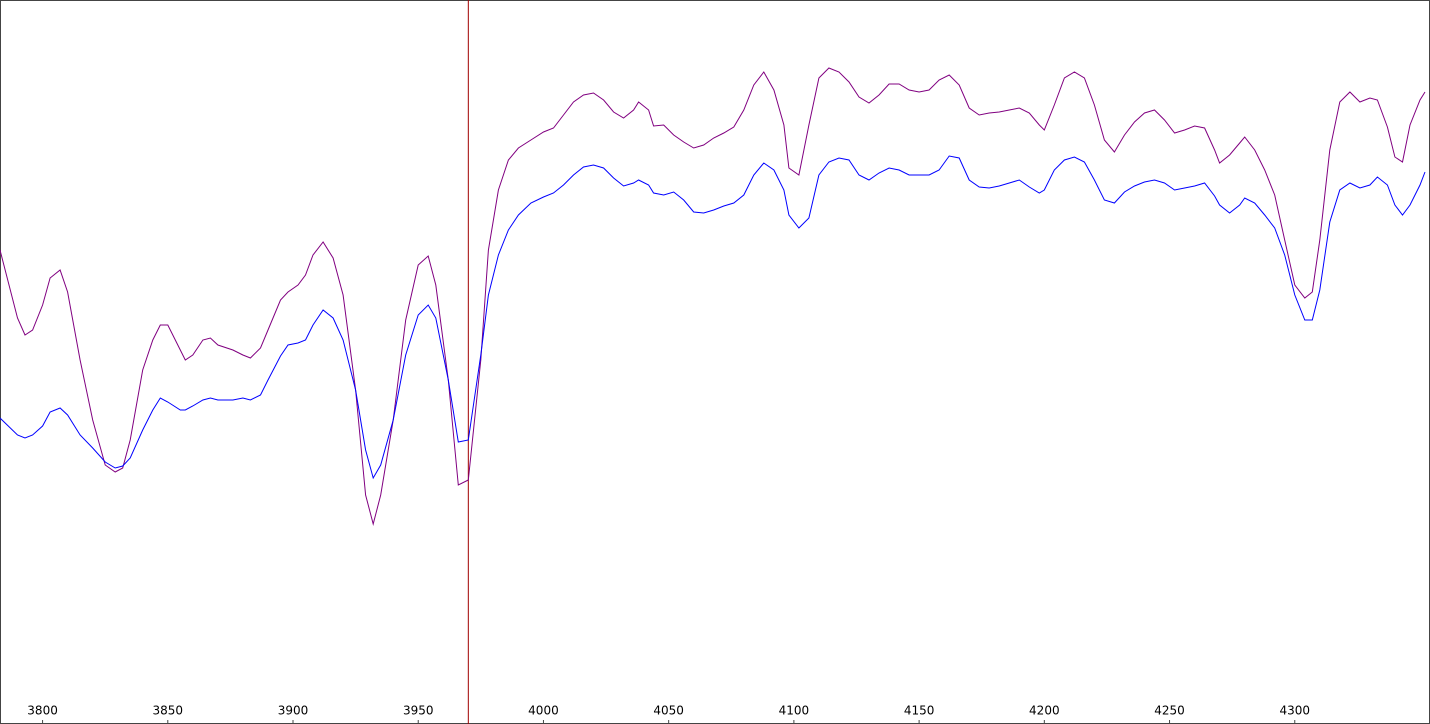 The image size is (1430, 724). I want to click on x-tick-label: 4300, so click(1294, 711).